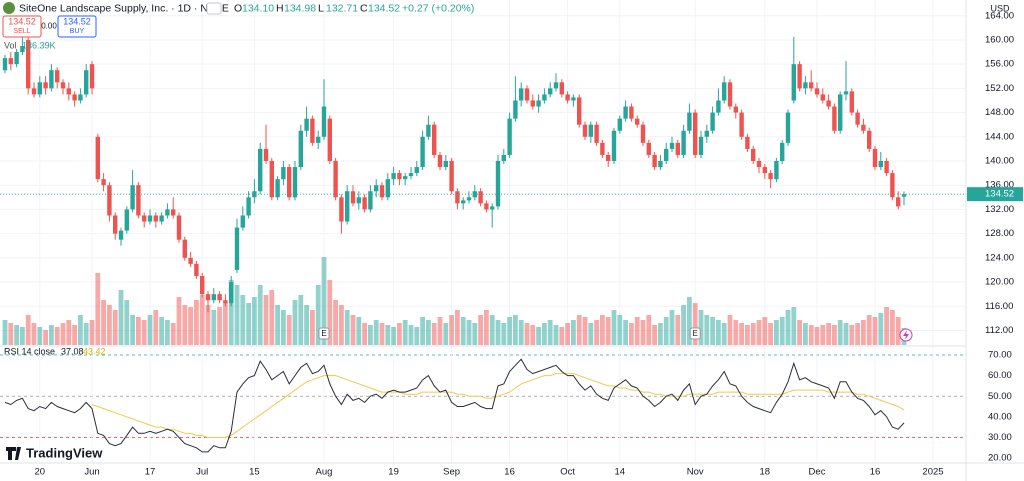  I want to click on ohlc-letter: C, so click(364, 8).